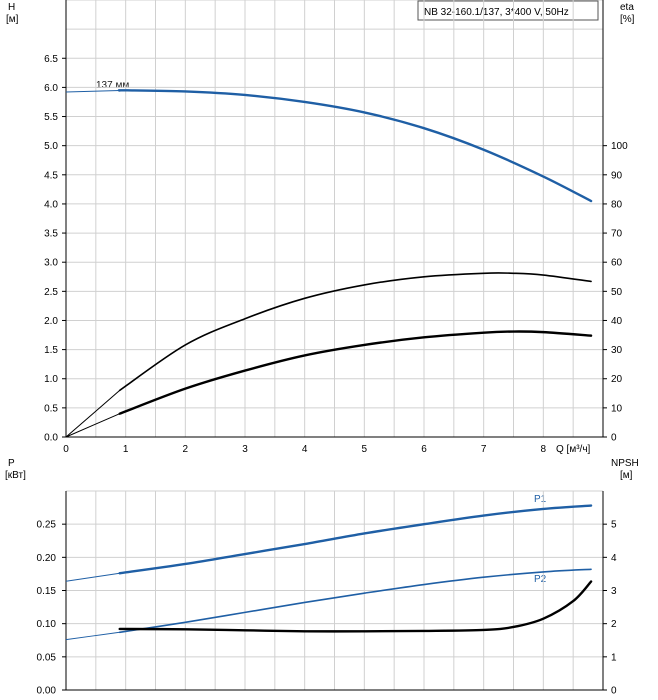  I want to click on x-tick-label: 7, so click(484, 449).